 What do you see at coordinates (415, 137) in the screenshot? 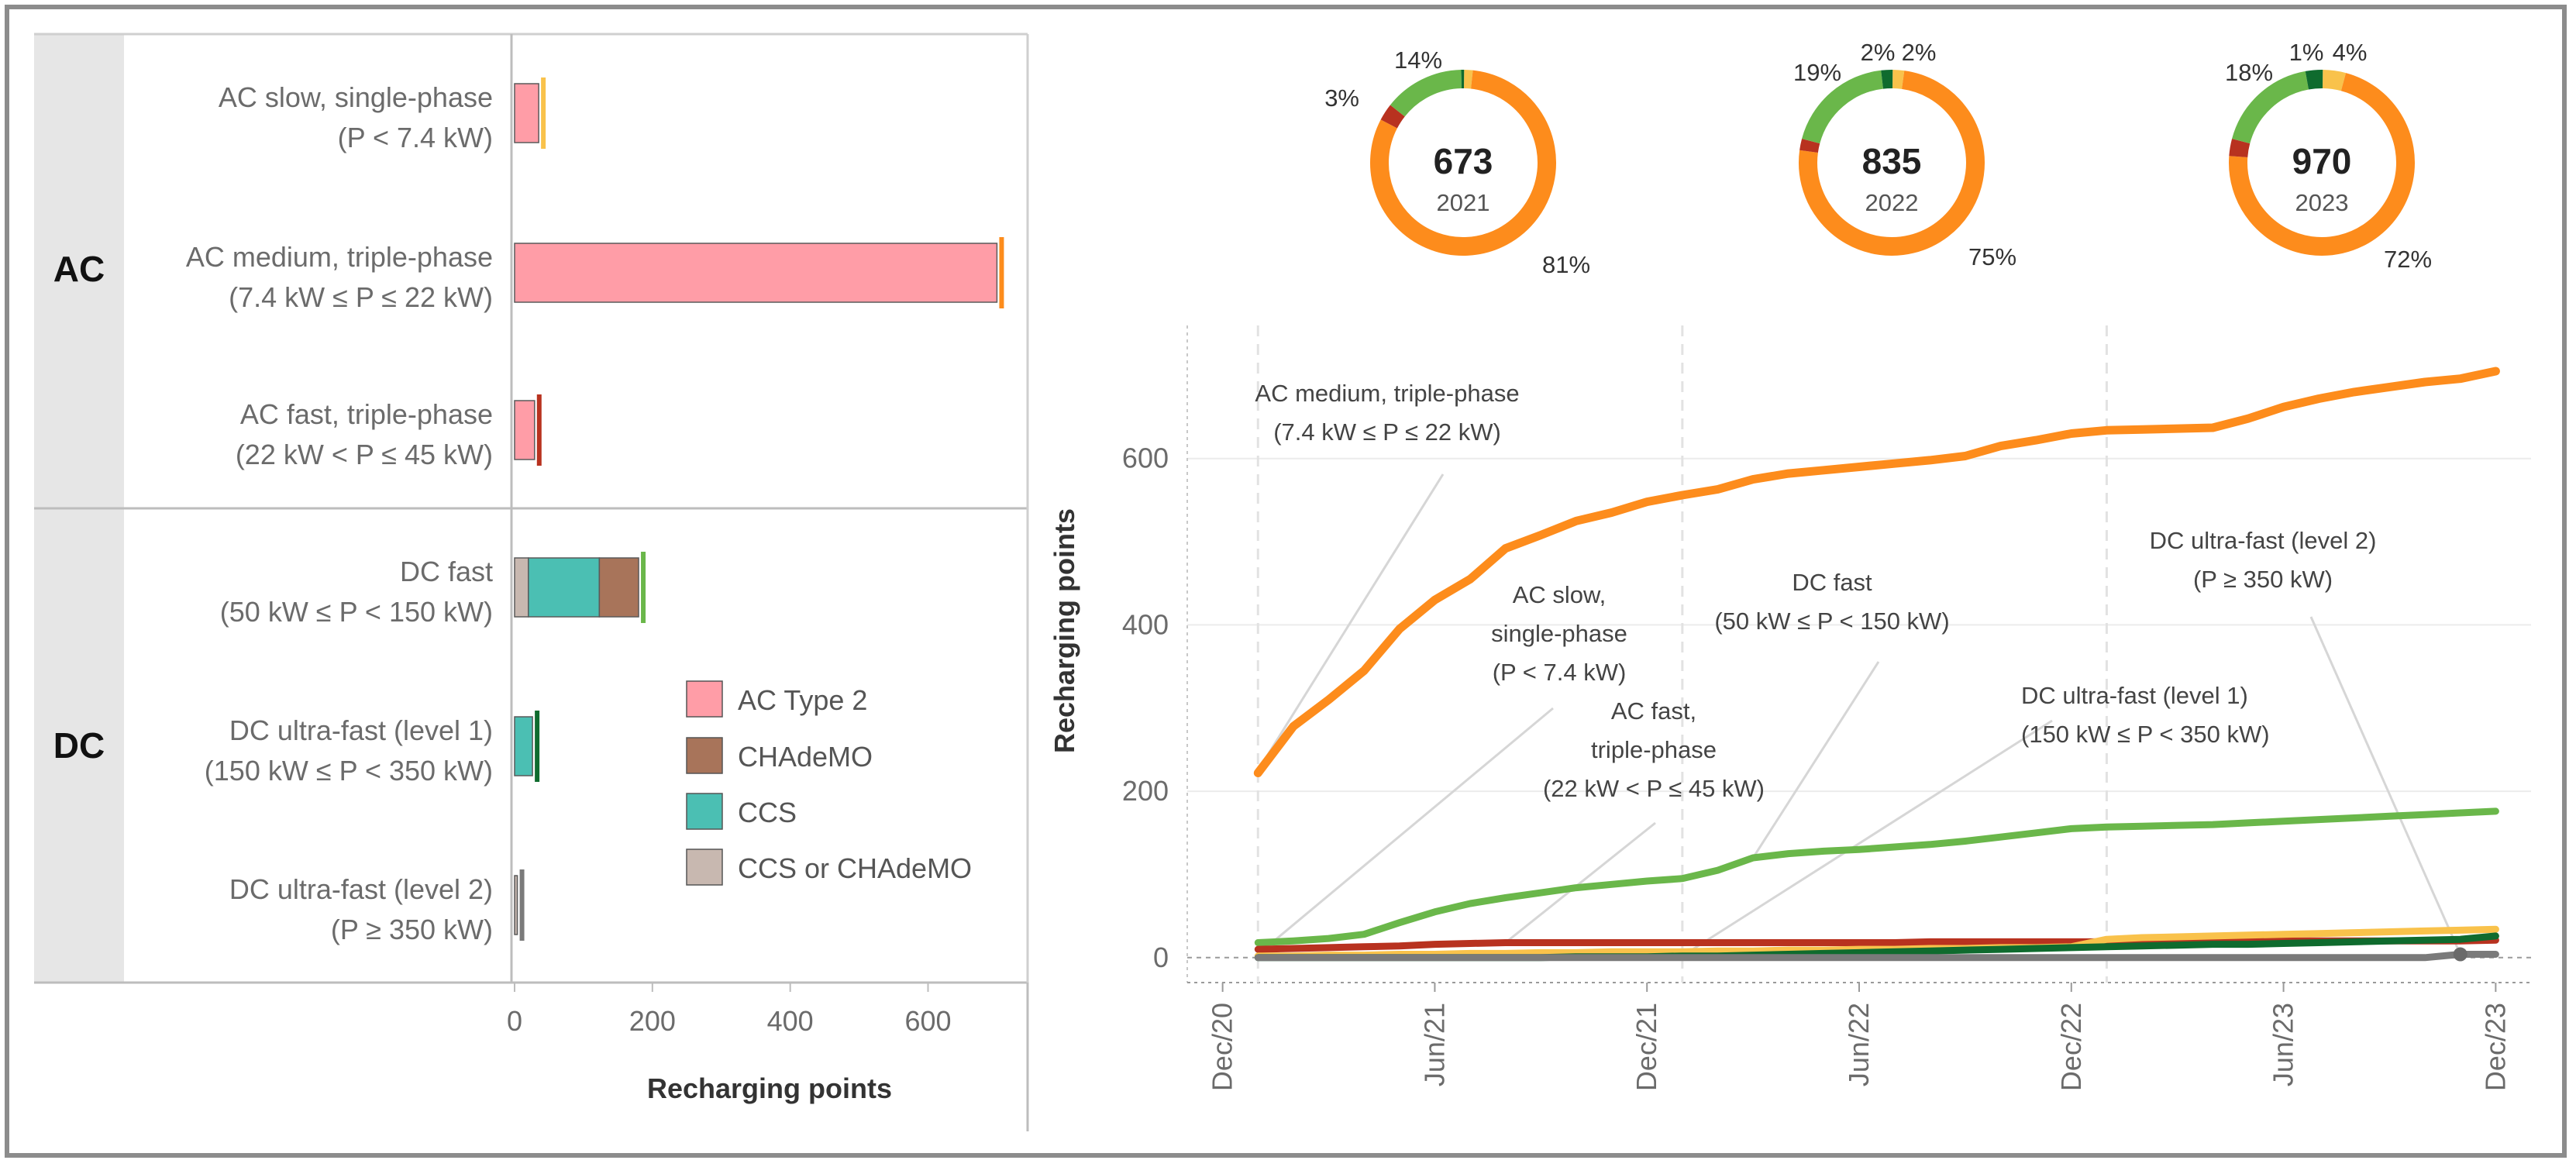
I see `row-label-range: (P < 7.4 kW)` at bounding box center [415, 137].